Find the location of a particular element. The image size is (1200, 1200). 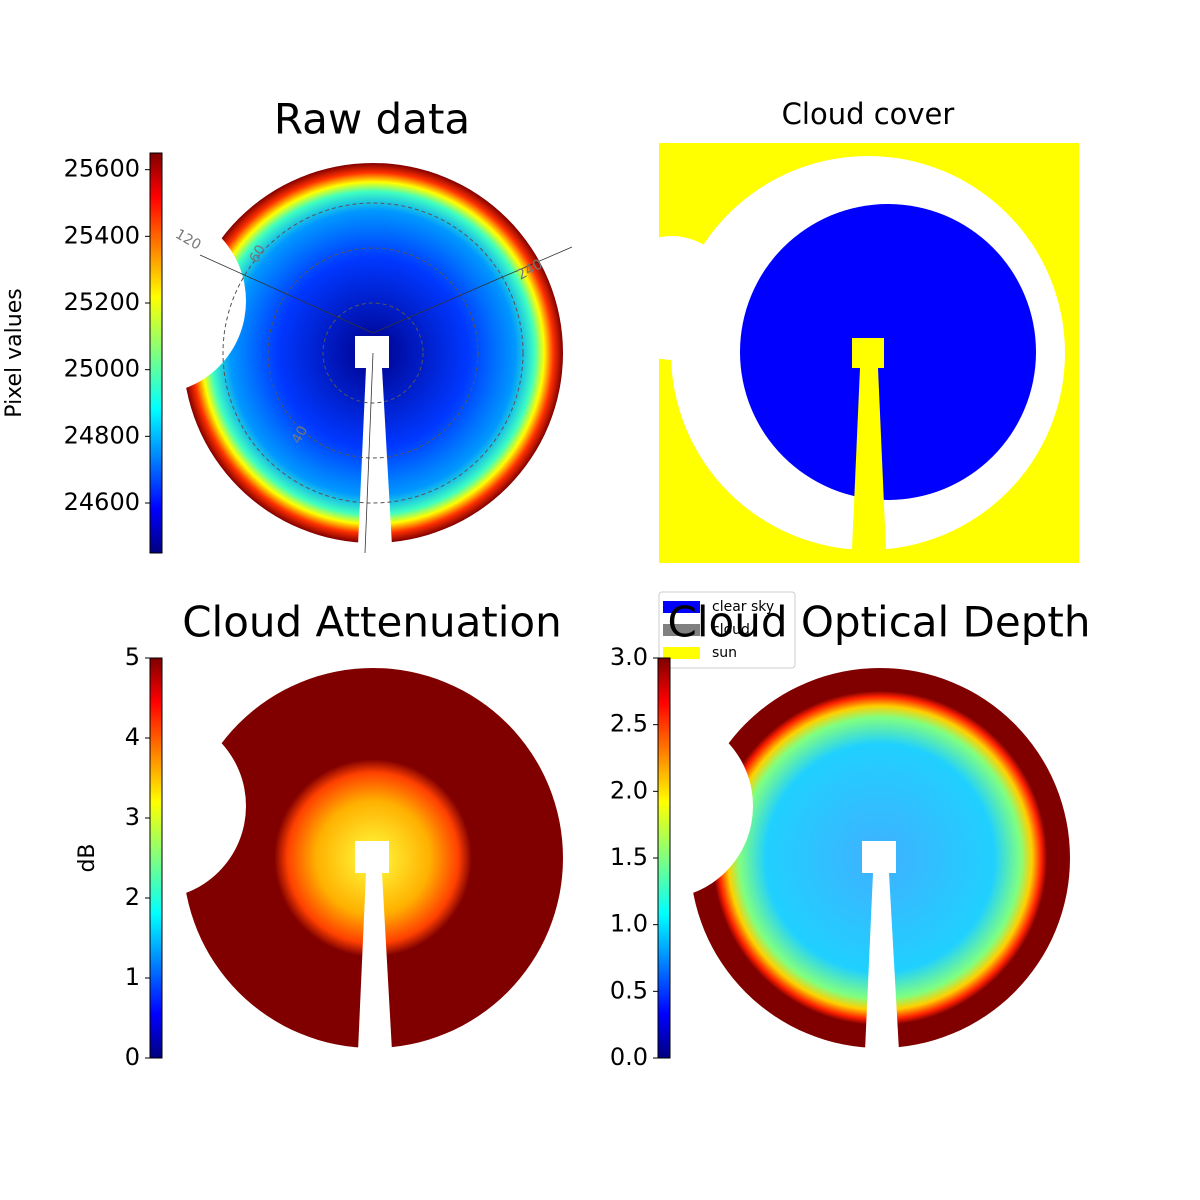

panel-title: Raw data is located at coordinates (372, 119).